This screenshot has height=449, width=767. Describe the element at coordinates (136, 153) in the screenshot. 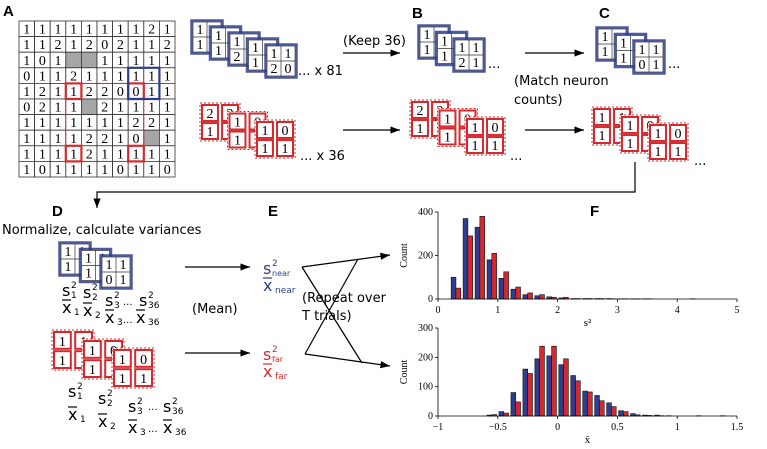

I see `far-neuron-highlight` at that location.